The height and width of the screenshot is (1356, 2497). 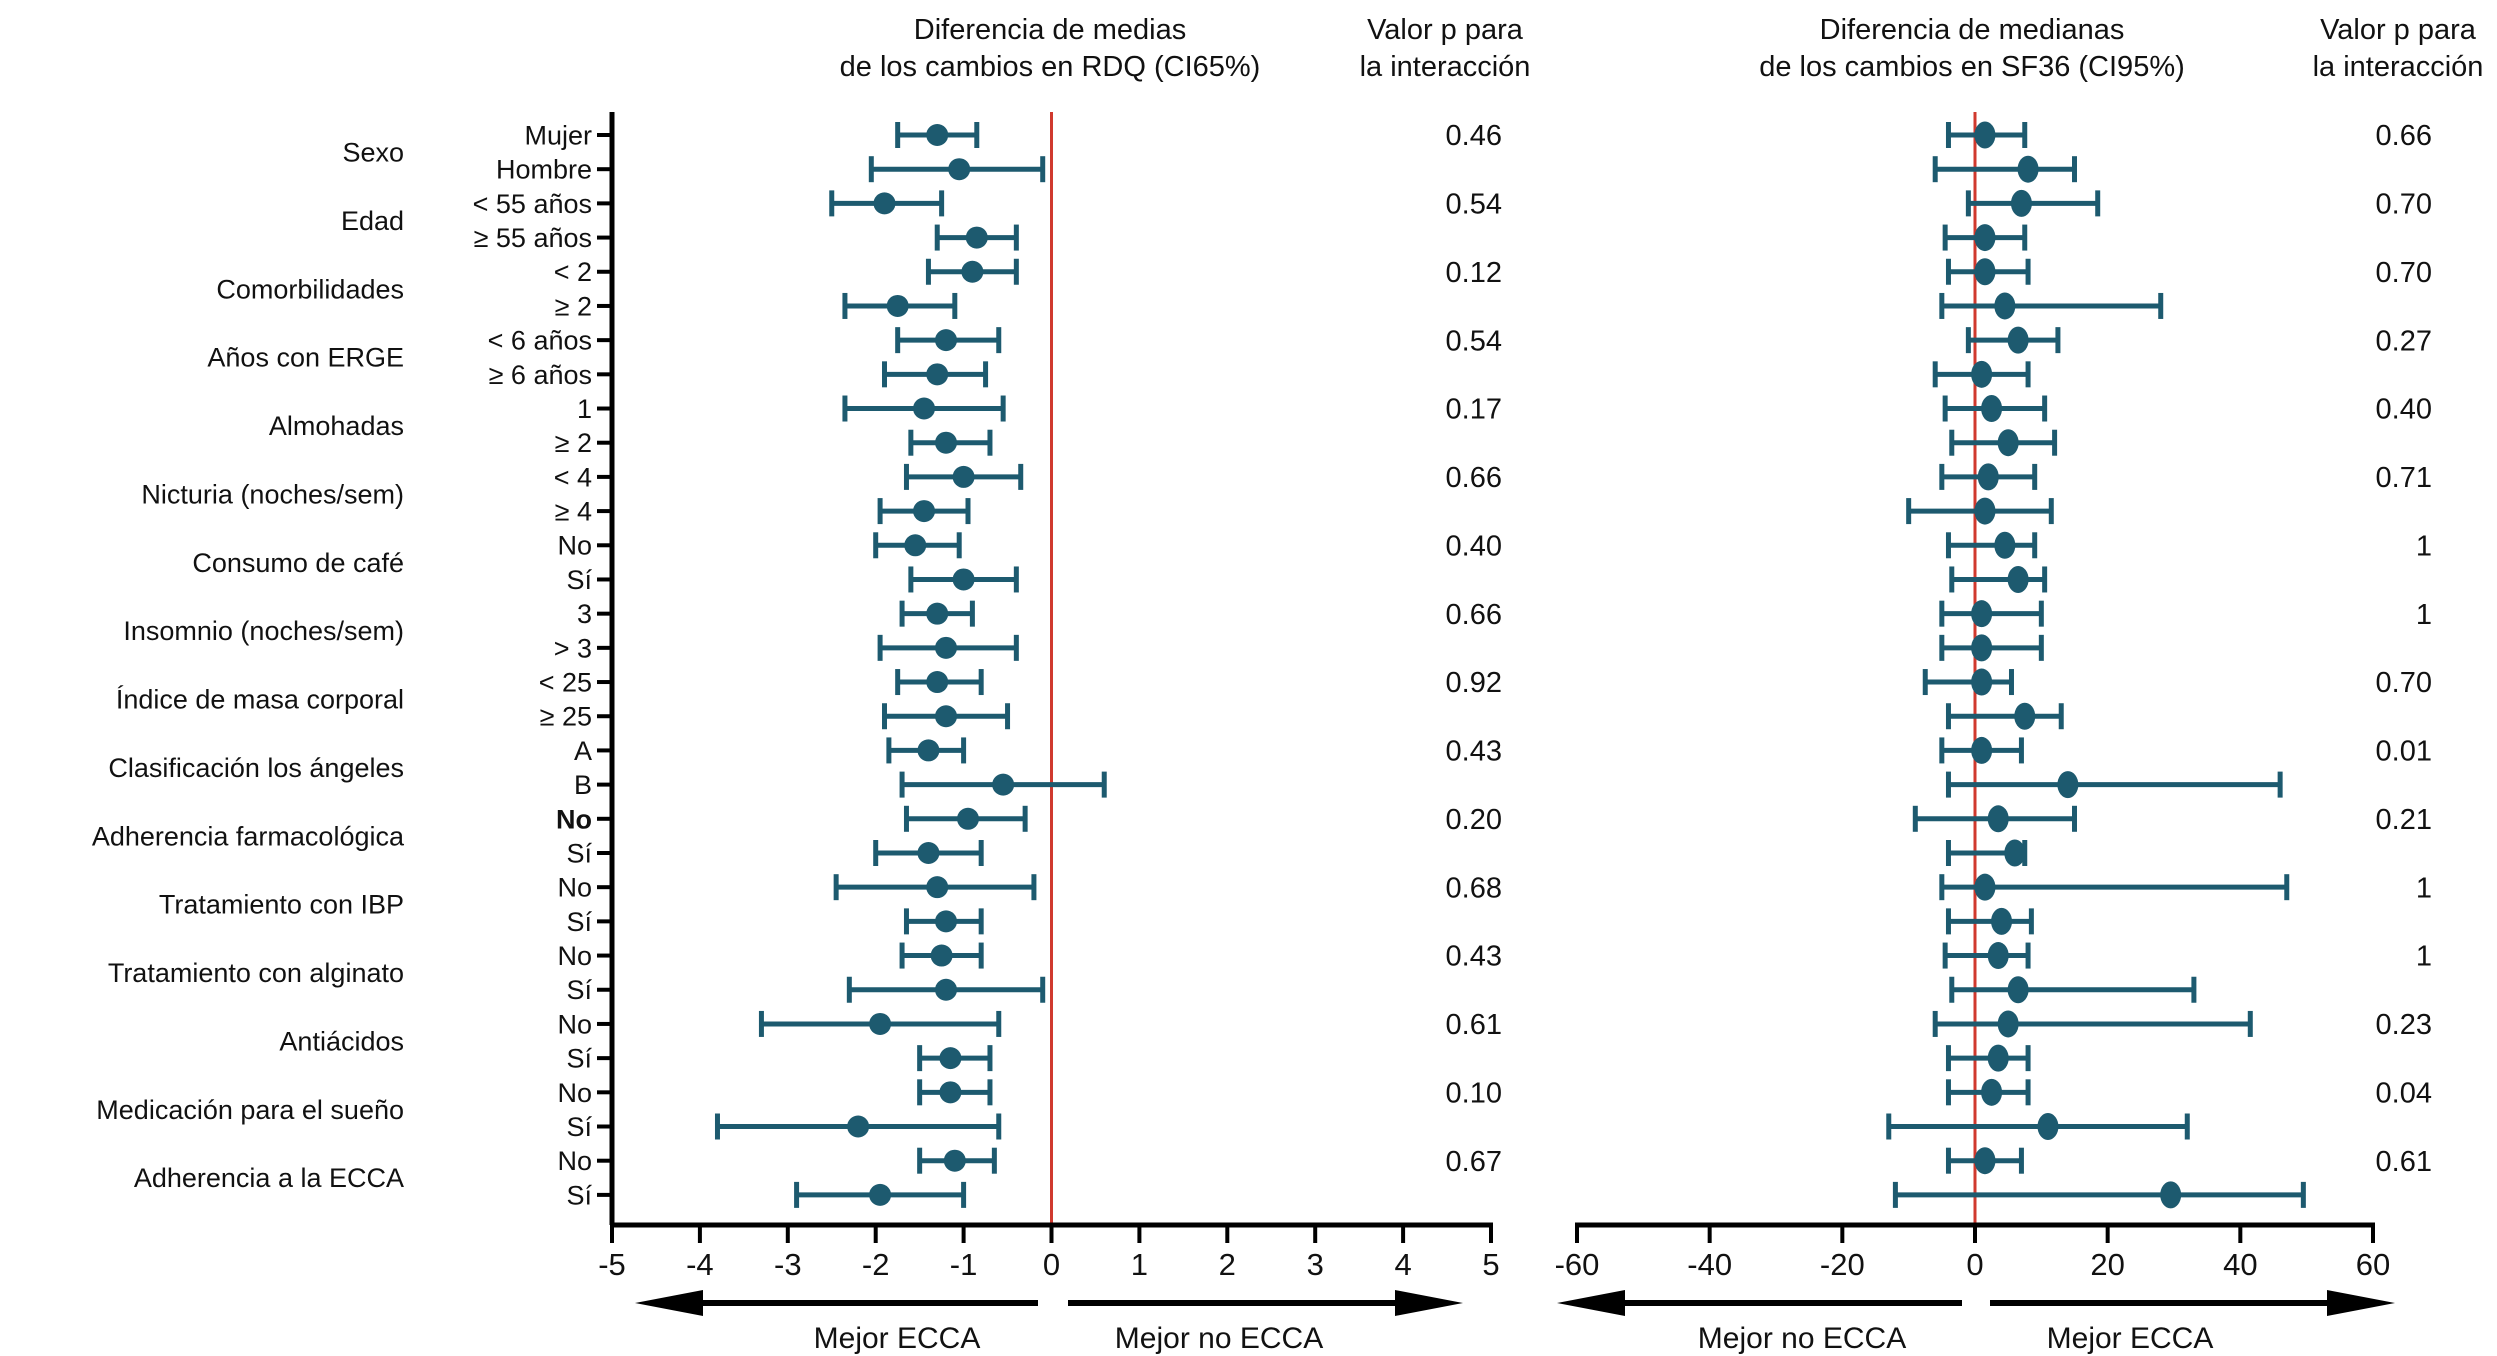 I want to click on category-label: Comorbilidades, so click(x=310, y=289).